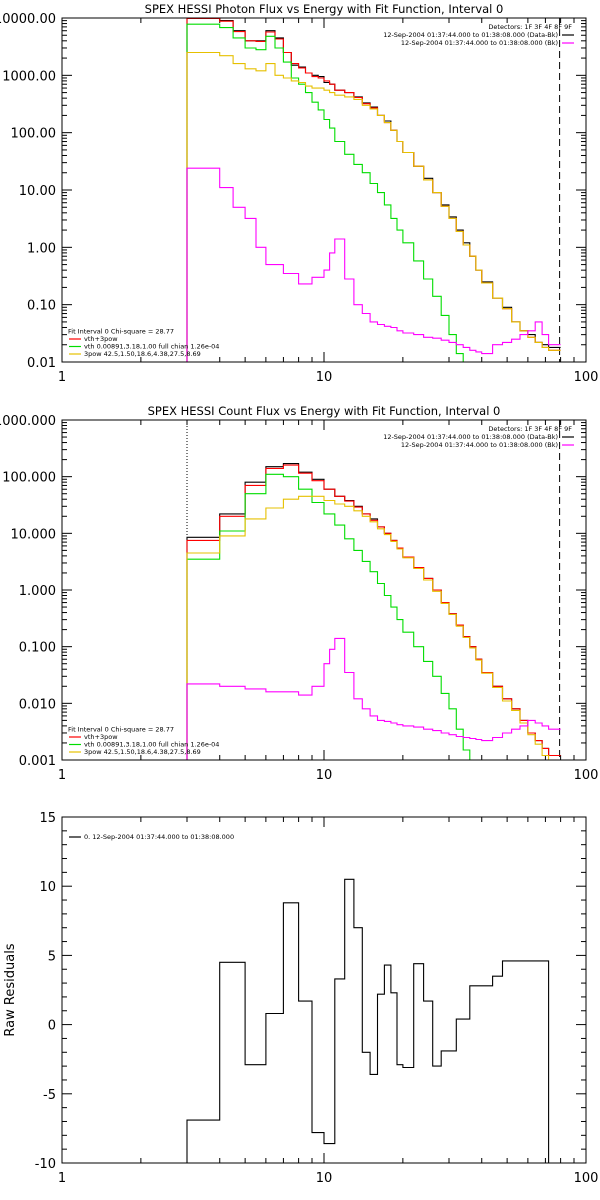  What do you see at coordinates (34, 534) in the screenshot?
I see `y-tick-label: 10.000` at bounding box center [34, 534].